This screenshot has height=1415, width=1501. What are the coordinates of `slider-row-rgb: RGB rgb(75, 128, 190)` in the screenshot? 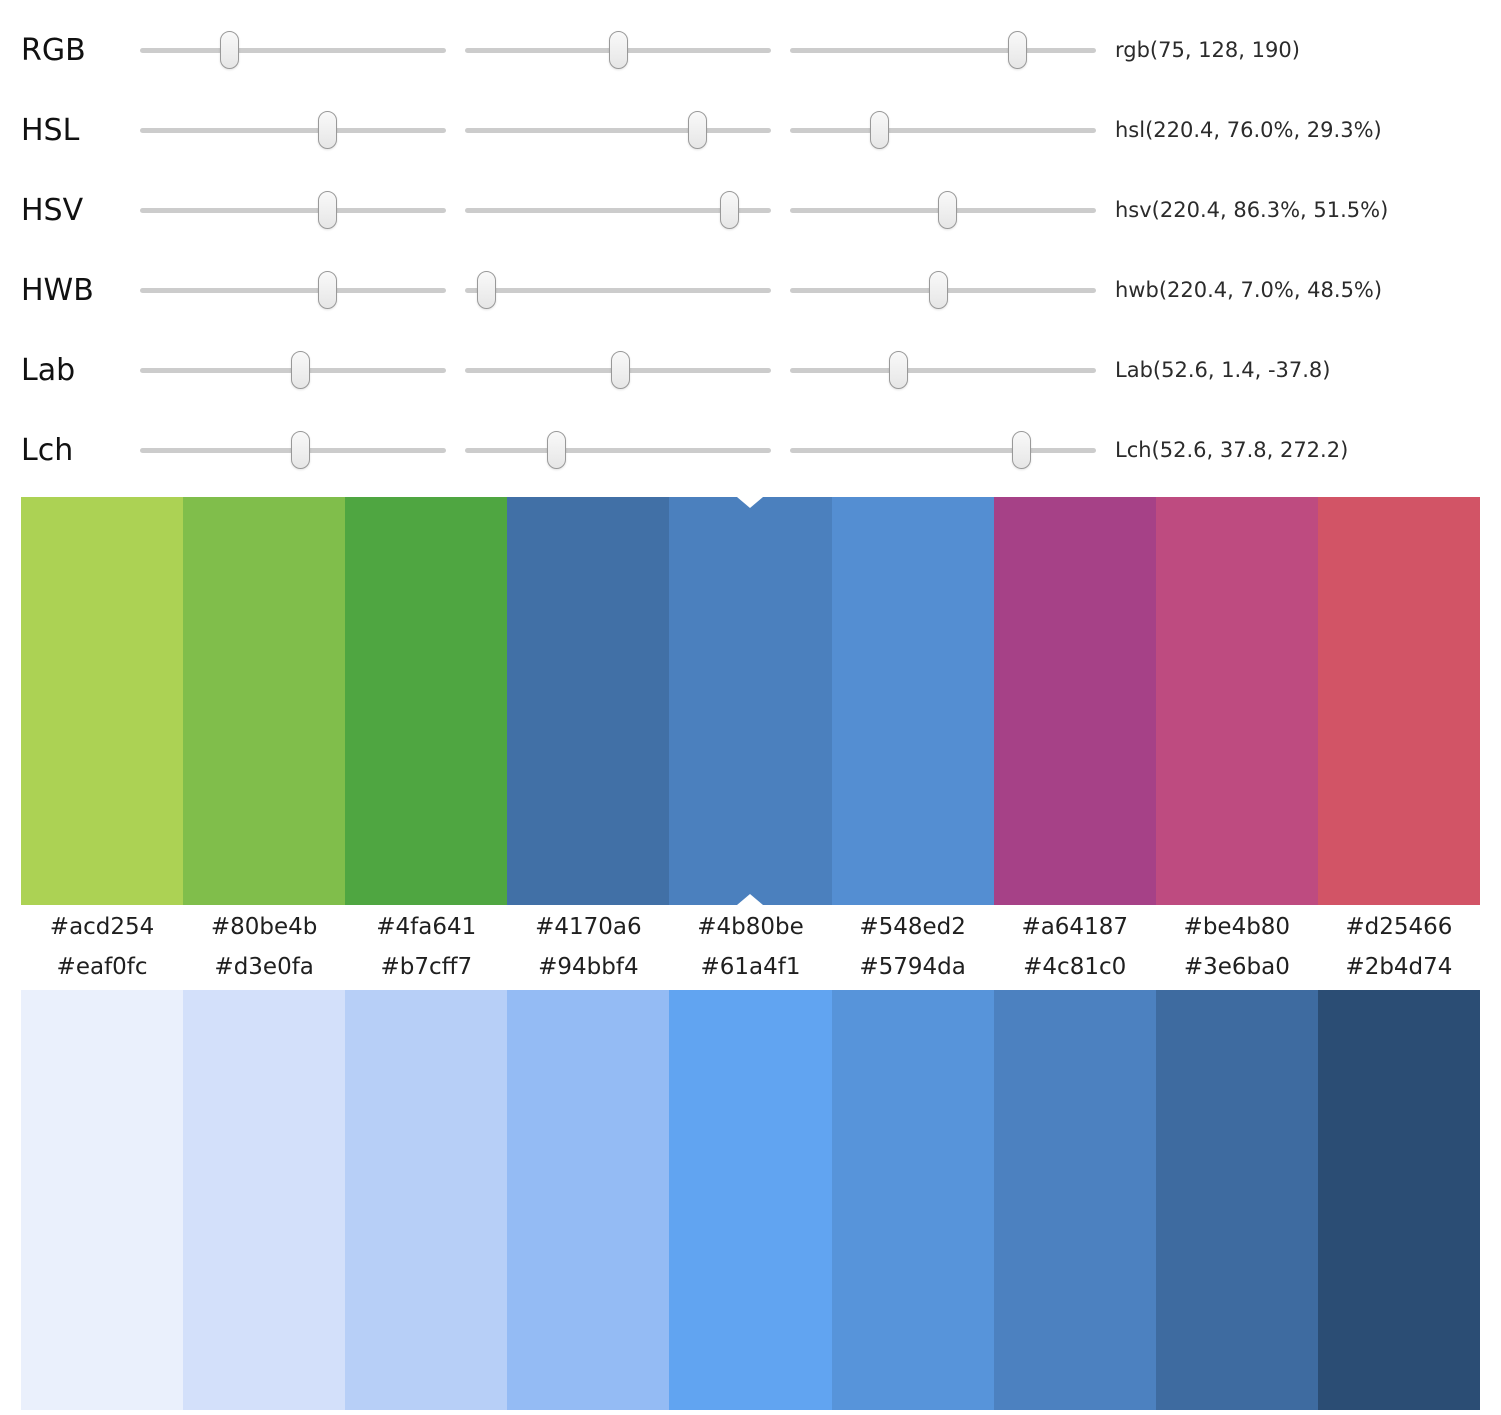 It's located at (750, 50).